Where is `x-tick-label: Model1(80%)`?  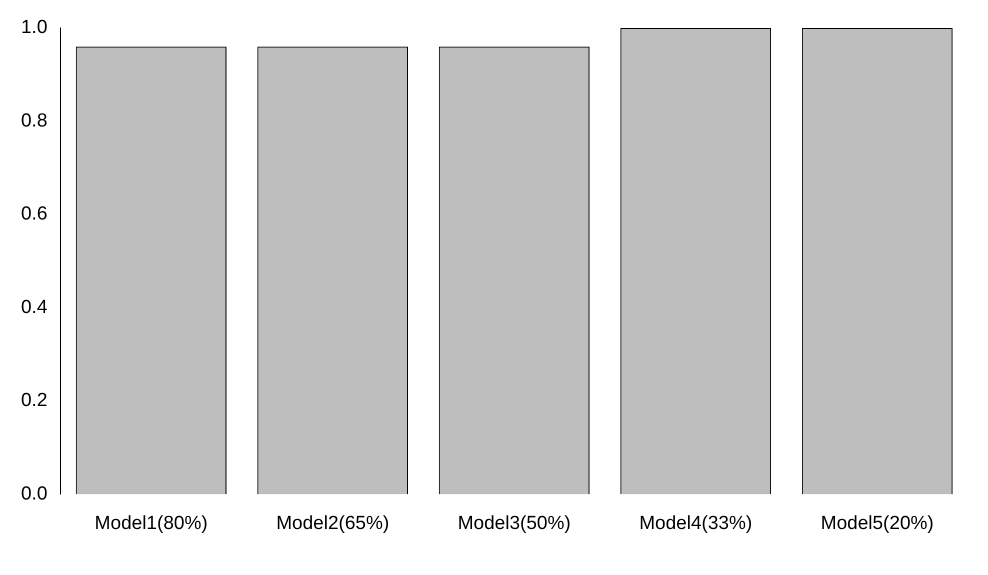
x-tick-label: Model1(80%) is located at coordinates (151, 523).